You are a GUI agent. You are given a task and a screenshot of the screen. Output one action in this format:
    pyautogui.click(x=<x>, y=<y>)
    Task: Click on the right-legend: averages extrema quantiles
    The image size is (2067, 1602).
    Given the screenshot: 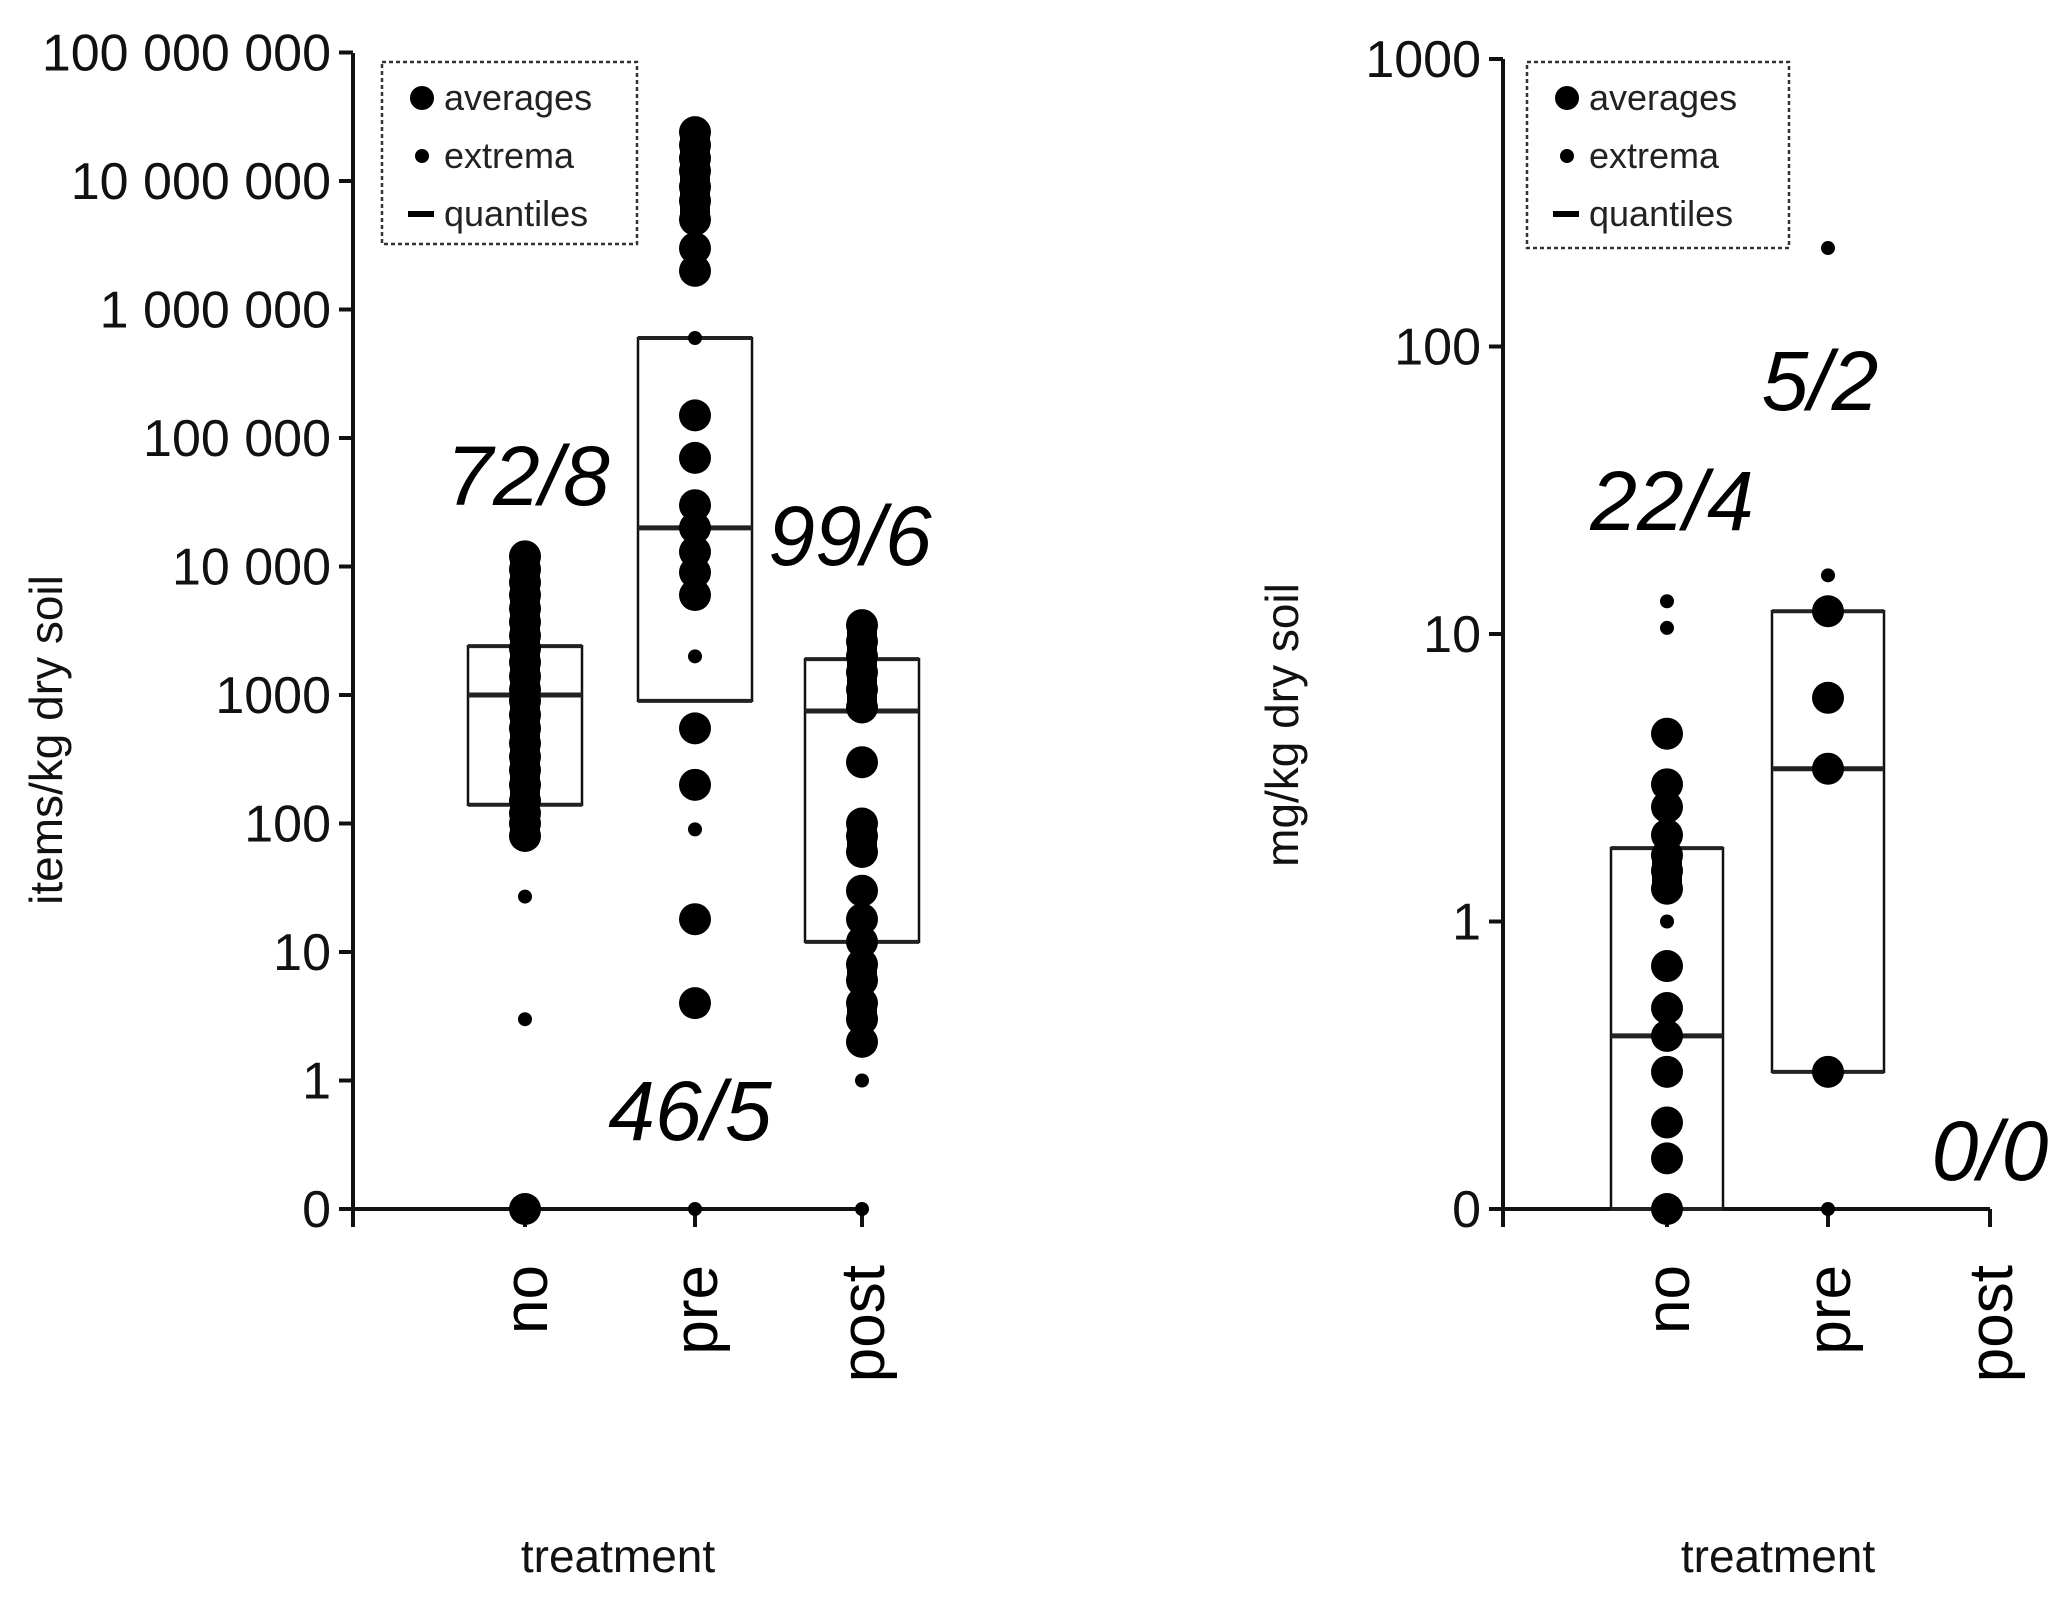 What is the action you would take?
    pyautogui.click(x=1658, y=155)
    